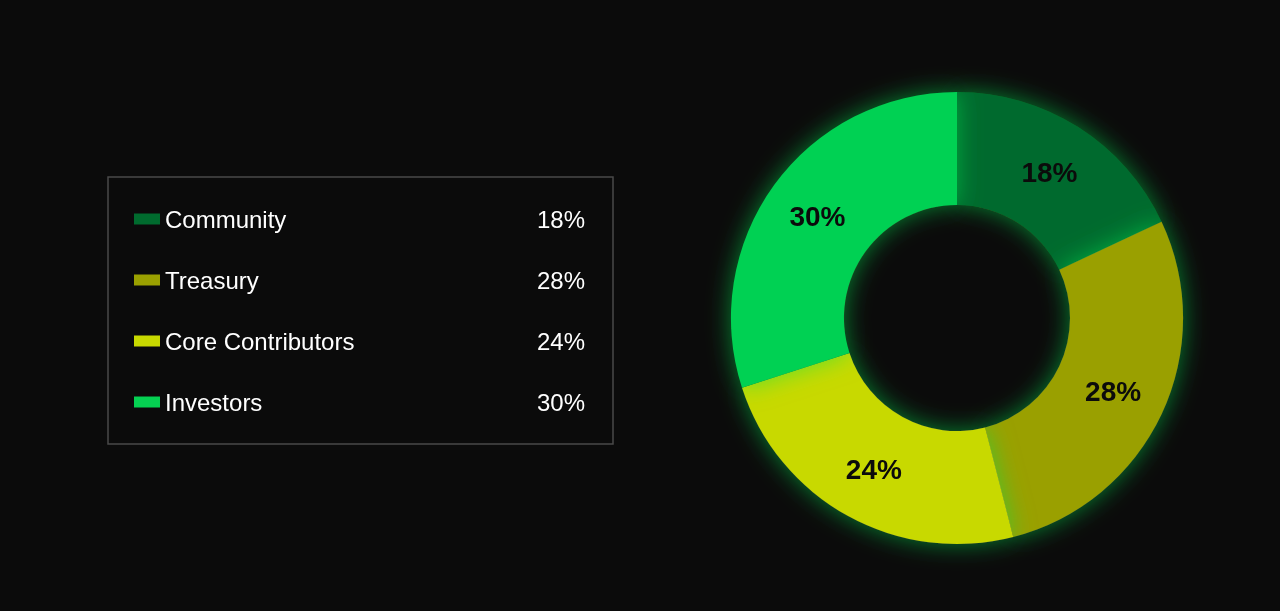 The height and width of the screenshot is (611, 1280). Describe the element at coordinates (212, 280) in the screenshot. I see `legend-label: Treasury` at that location.